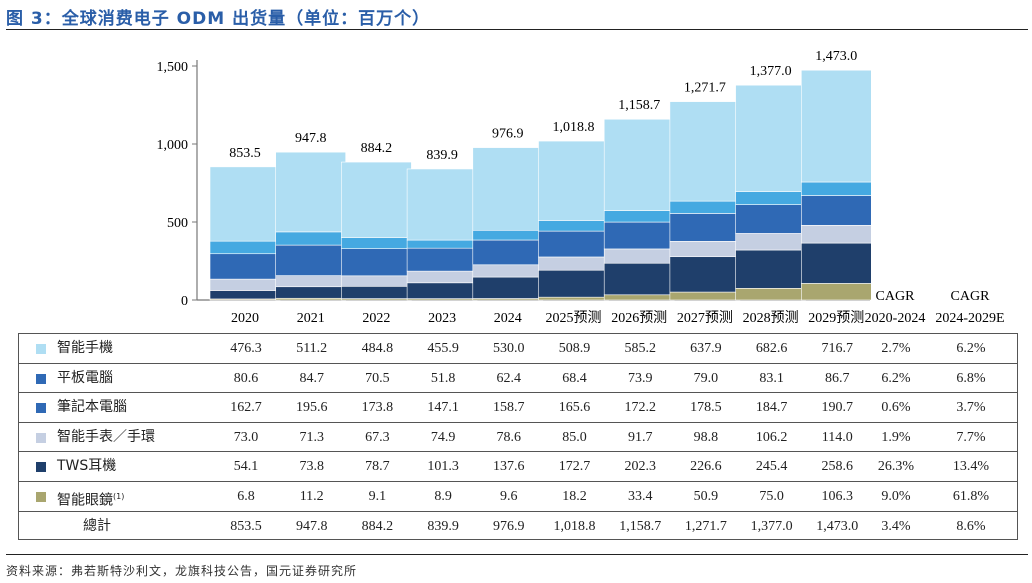 This screenshot has width=1032, height=583. What do you see at coordinates (896, 467) in the screenshot?
I see `cagr-cell: 26.3%` at bounding box center [896, 467].